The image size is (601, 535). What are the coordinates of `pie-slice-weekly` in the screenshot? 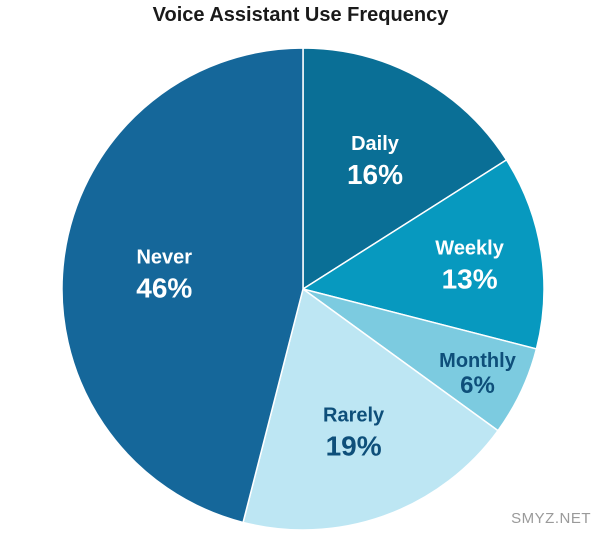 It's located at (423, 254).